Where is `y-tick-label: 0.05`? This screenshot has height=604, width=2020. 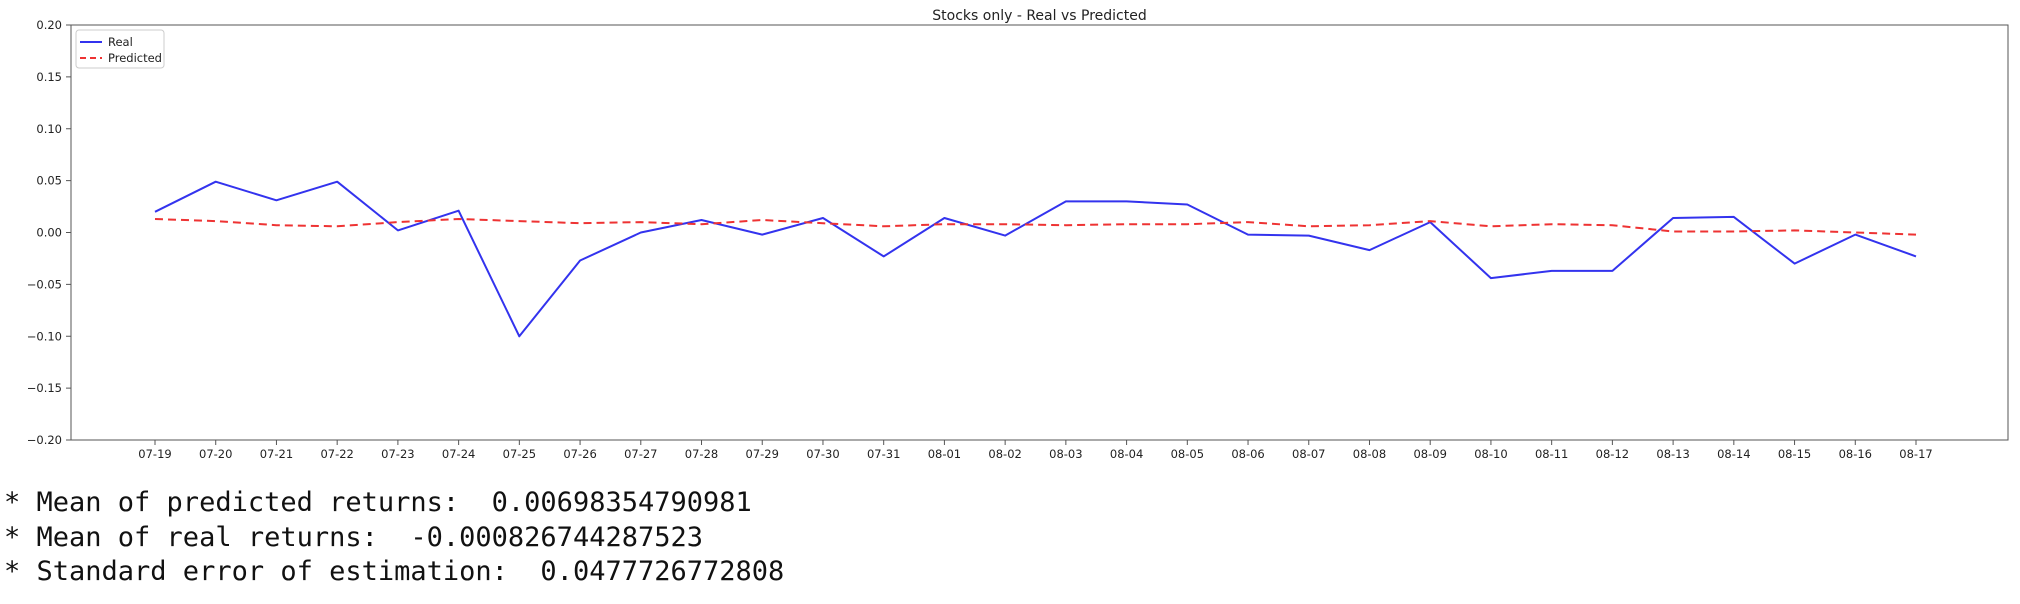 y-tick-label: 0.05 is located at coordinates (49, 181).